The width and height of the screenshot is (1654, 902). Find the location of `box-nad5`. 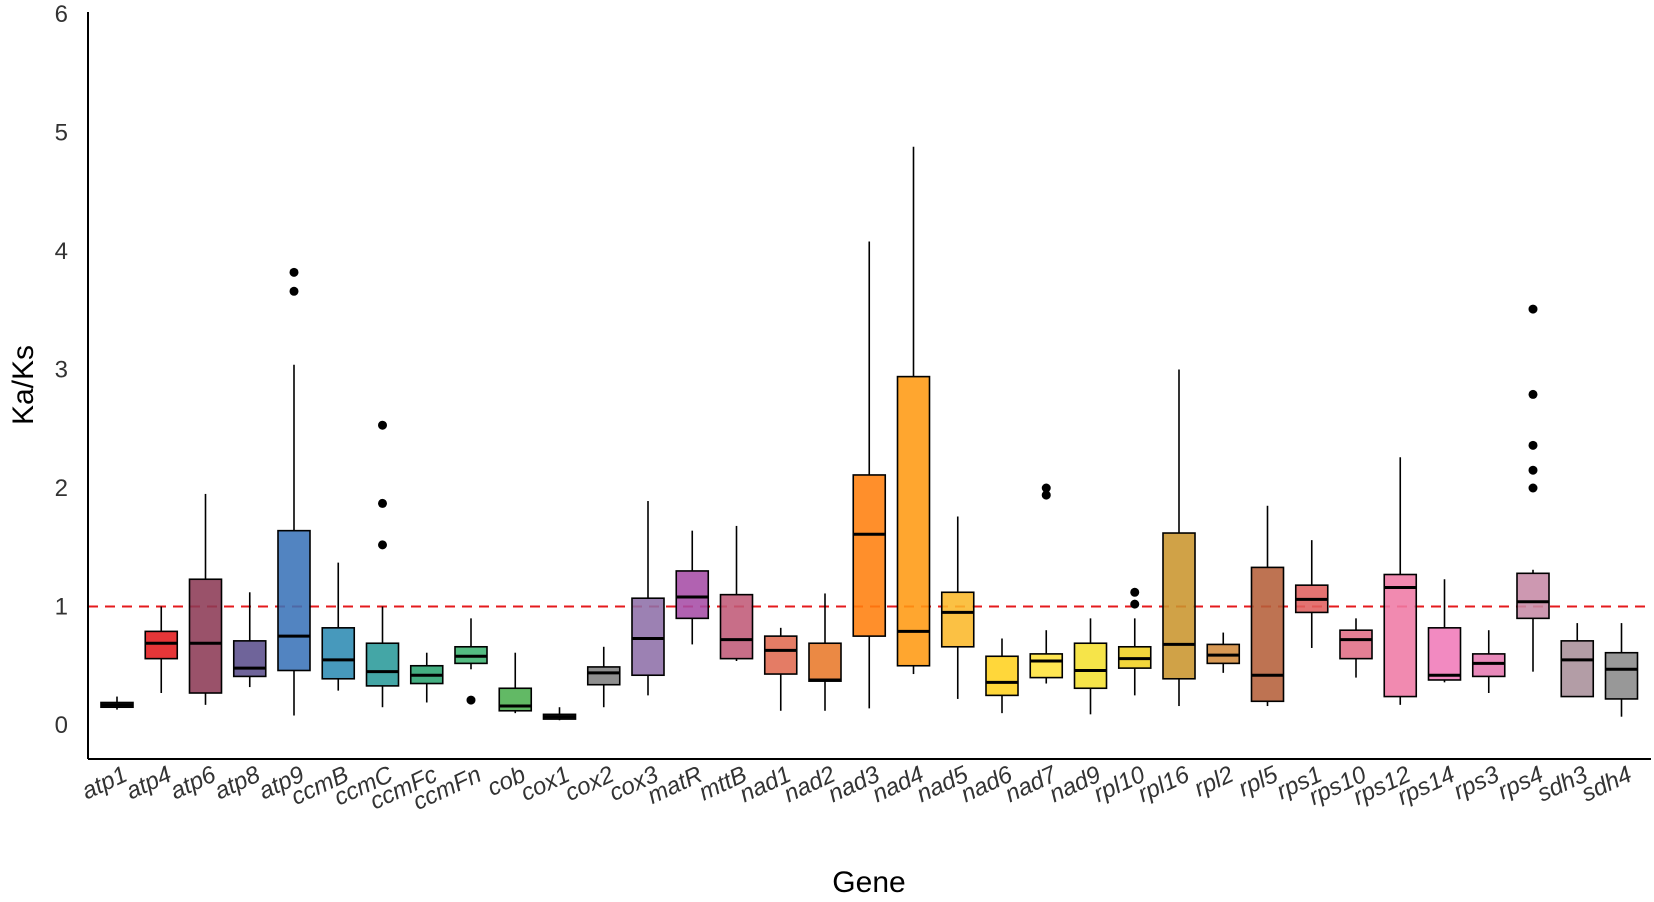

box-nad5 is located at coordinates (957, 607).